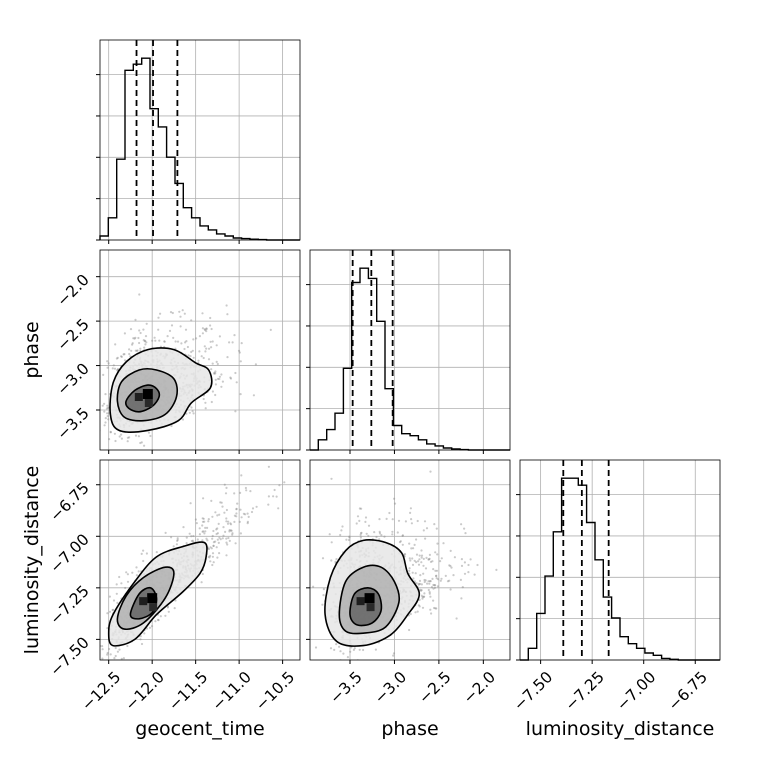 This screenshot has height=760, width=760. I want to click on x-tick-label: −2.5, so click(434, 687).